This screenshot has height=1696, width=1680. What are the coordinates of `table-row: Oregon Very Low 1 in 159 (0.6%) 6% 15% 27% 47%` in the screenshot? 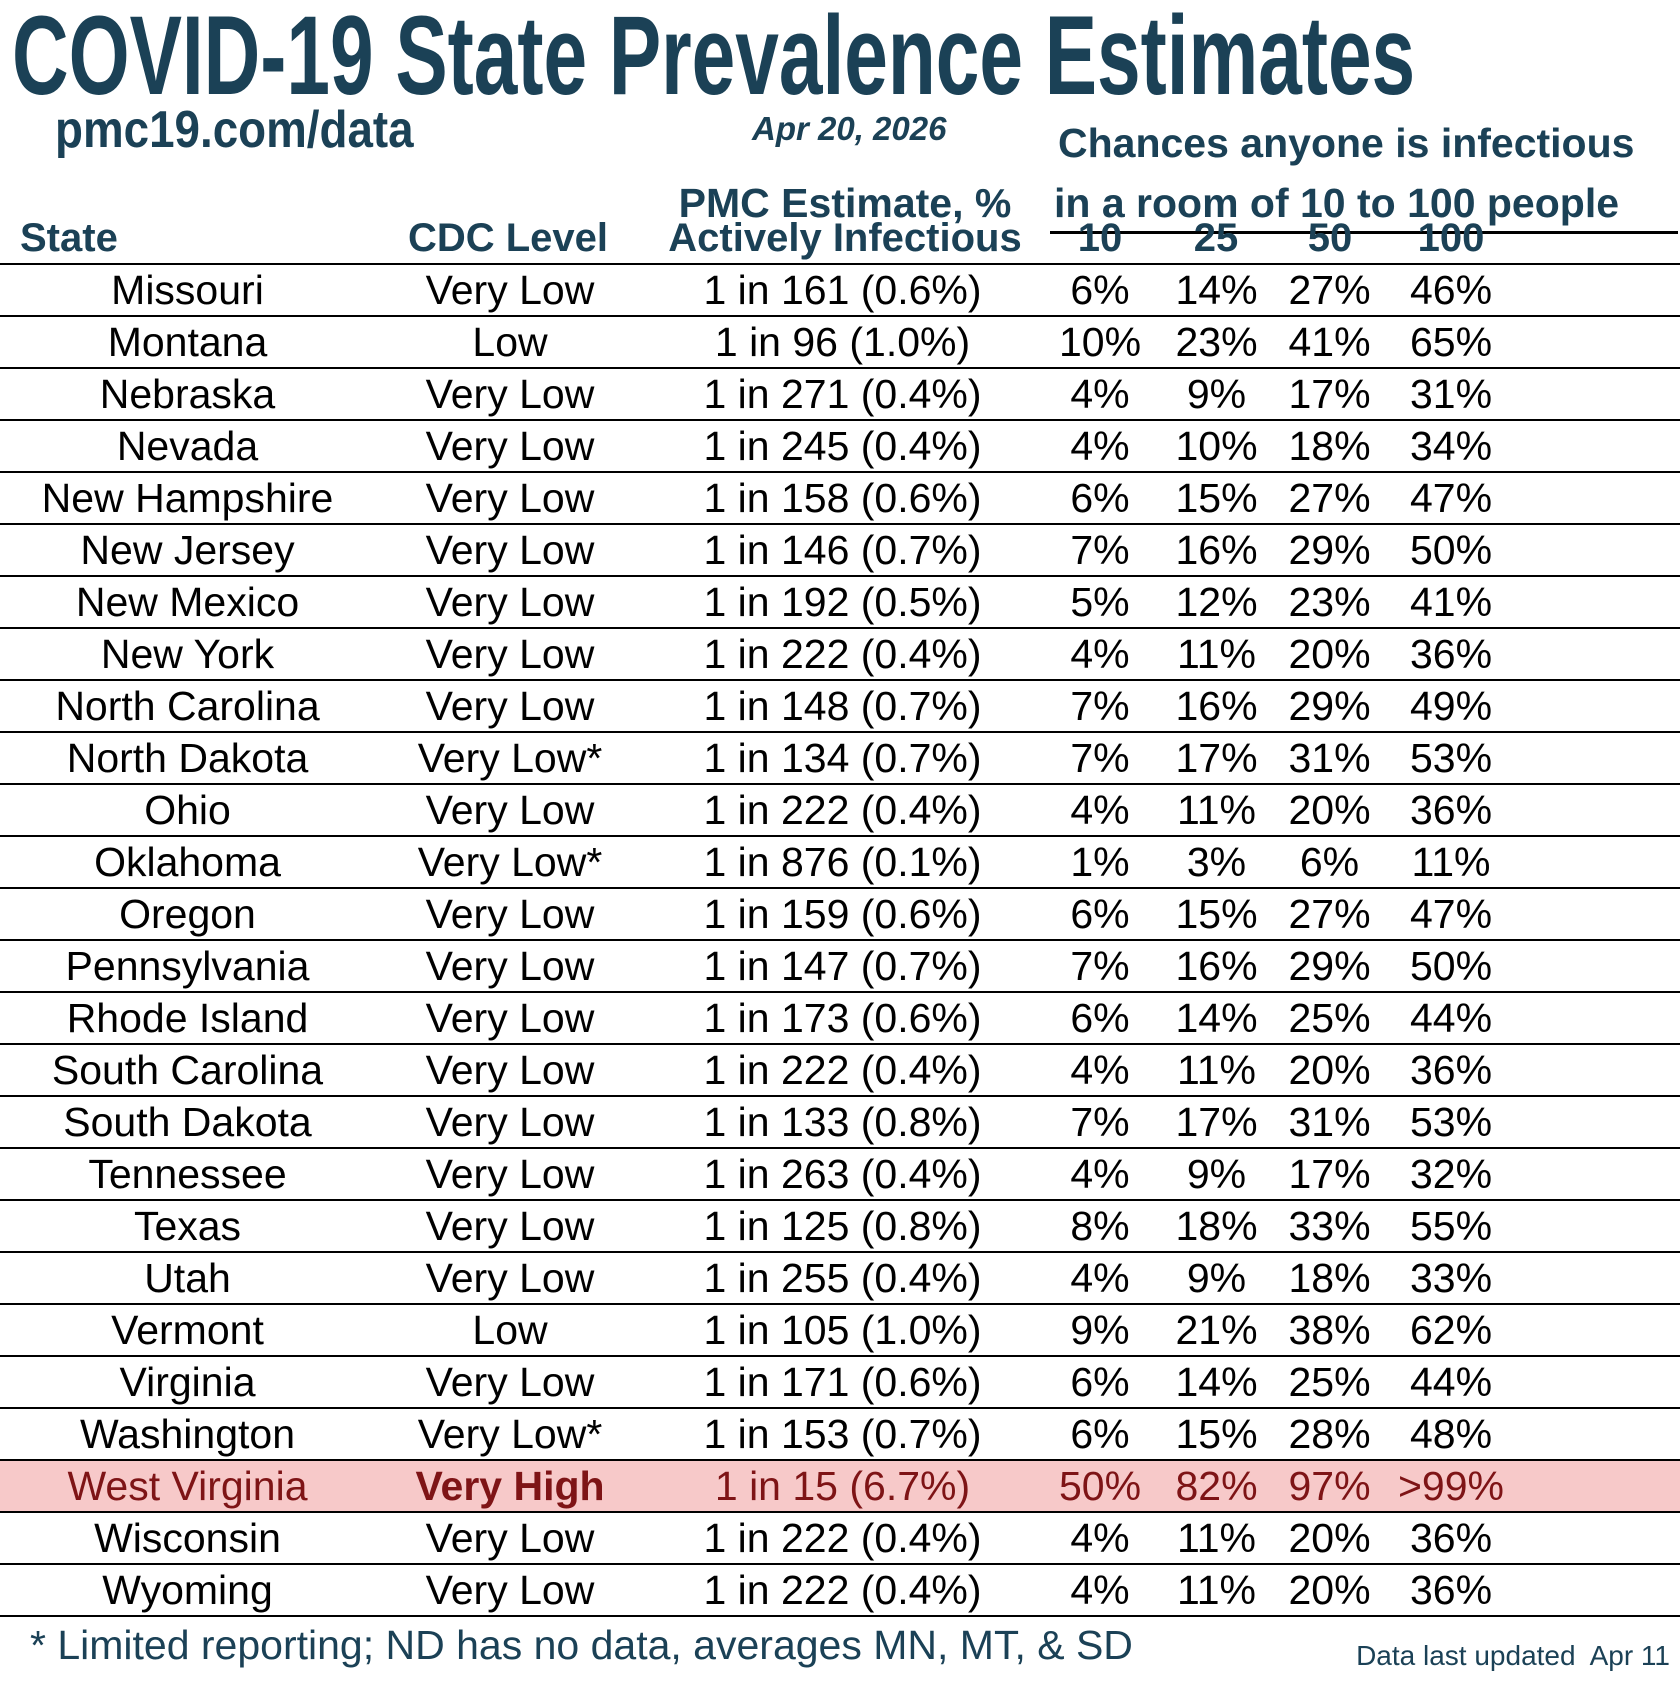 It's located at (840, 913).